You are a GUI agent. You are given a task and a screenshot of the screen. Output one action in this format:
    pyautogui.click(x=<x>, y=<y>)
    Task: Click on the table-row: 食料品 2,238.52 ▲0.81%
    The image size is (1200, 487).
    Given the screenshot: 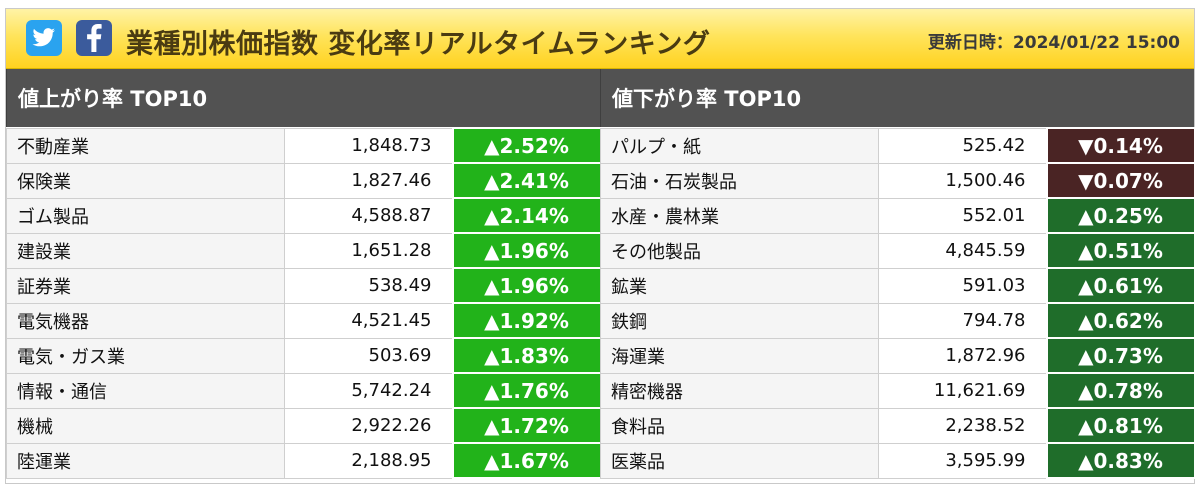 What is the action you would take?
    pyautogui.click(x=898, y=425)
    